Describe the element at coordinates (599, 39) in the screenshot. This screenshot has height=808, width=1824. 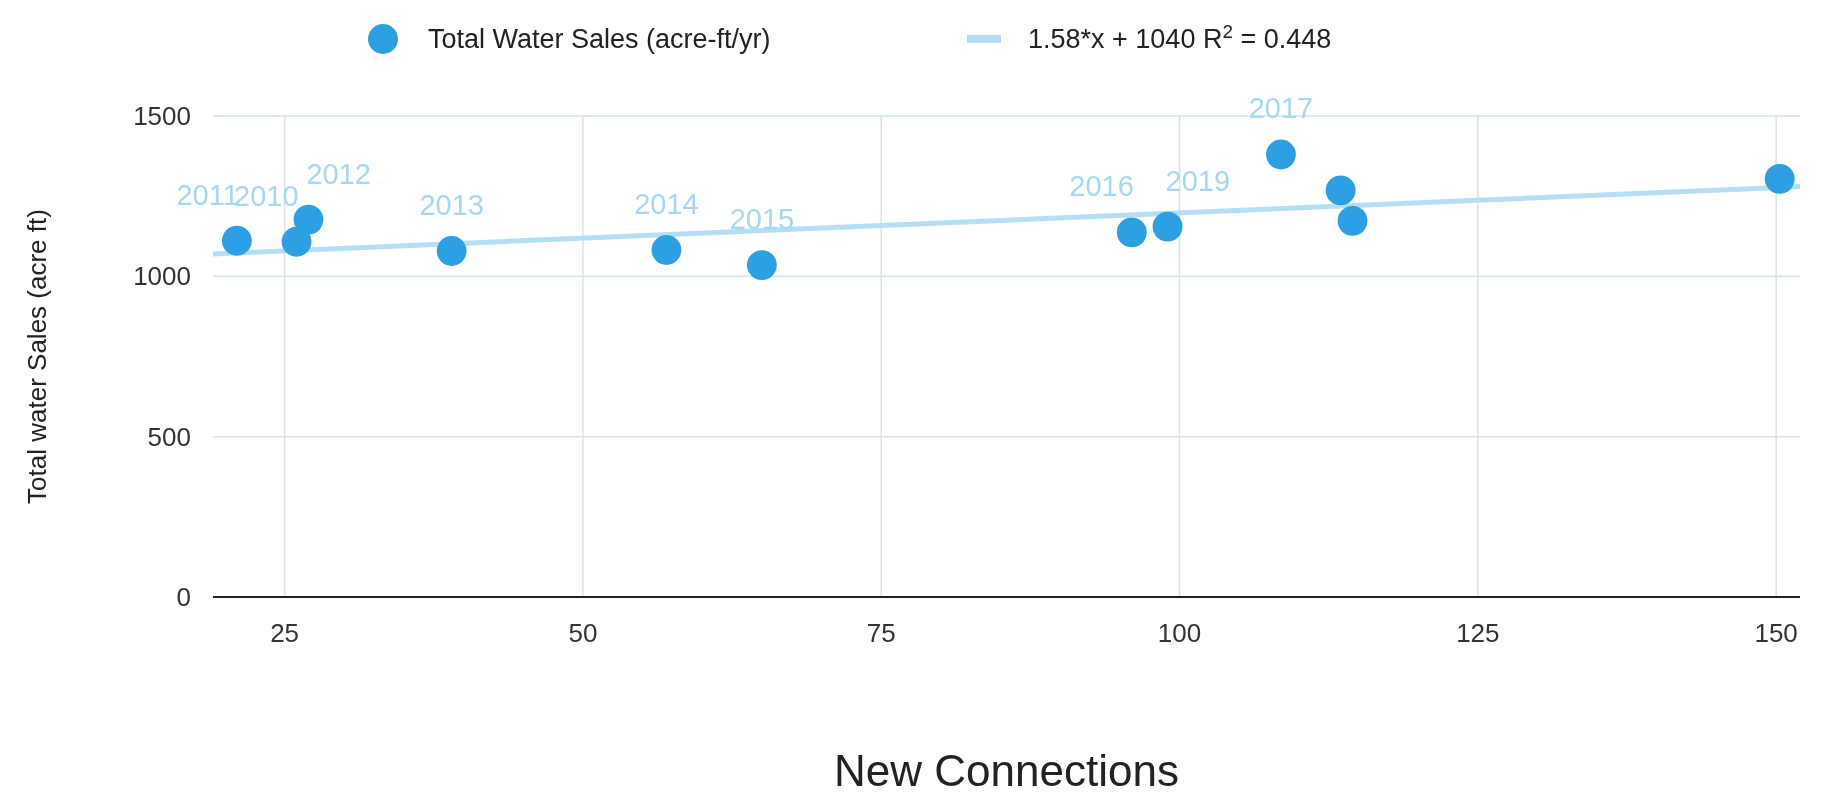
I see `legend-label: Total Water Sales (acre-ft/yr)` at that location.